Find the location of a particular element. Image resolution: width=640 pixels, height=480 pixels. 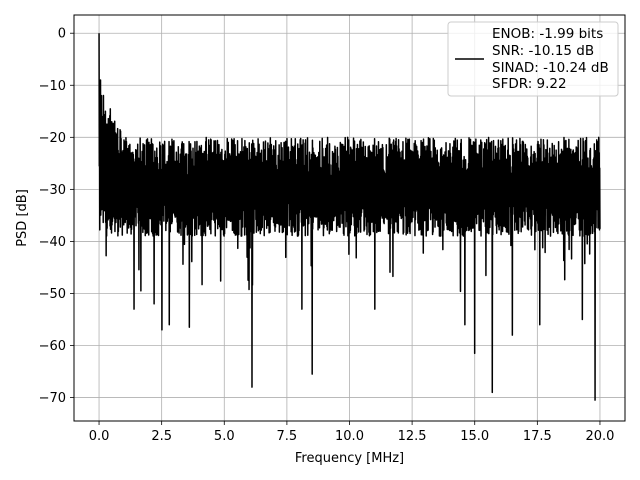

y-tick-label: −50 is located at coordinates (52, 294).